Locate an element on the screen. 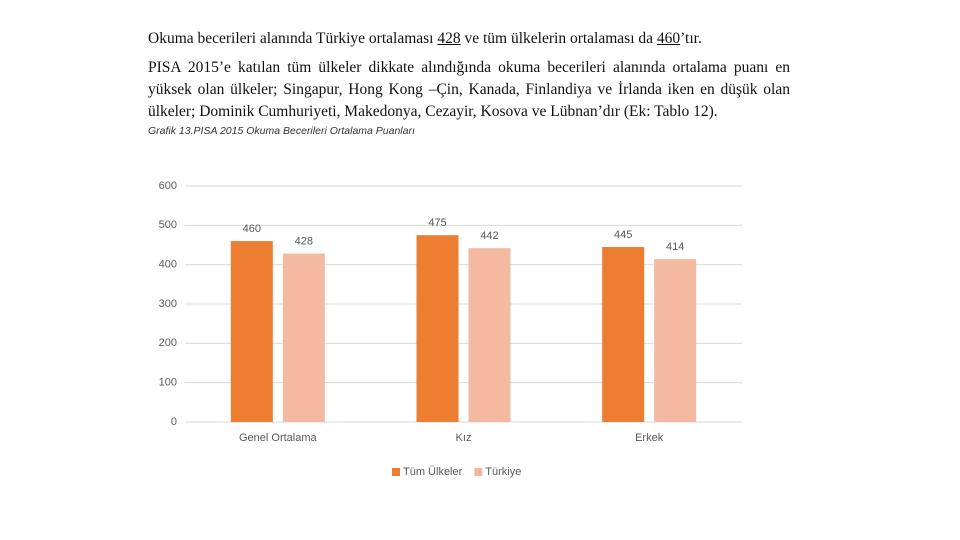 The height and width of the screenshot is (540, 960). data-label: 460 is located at coordinates (252, 229).